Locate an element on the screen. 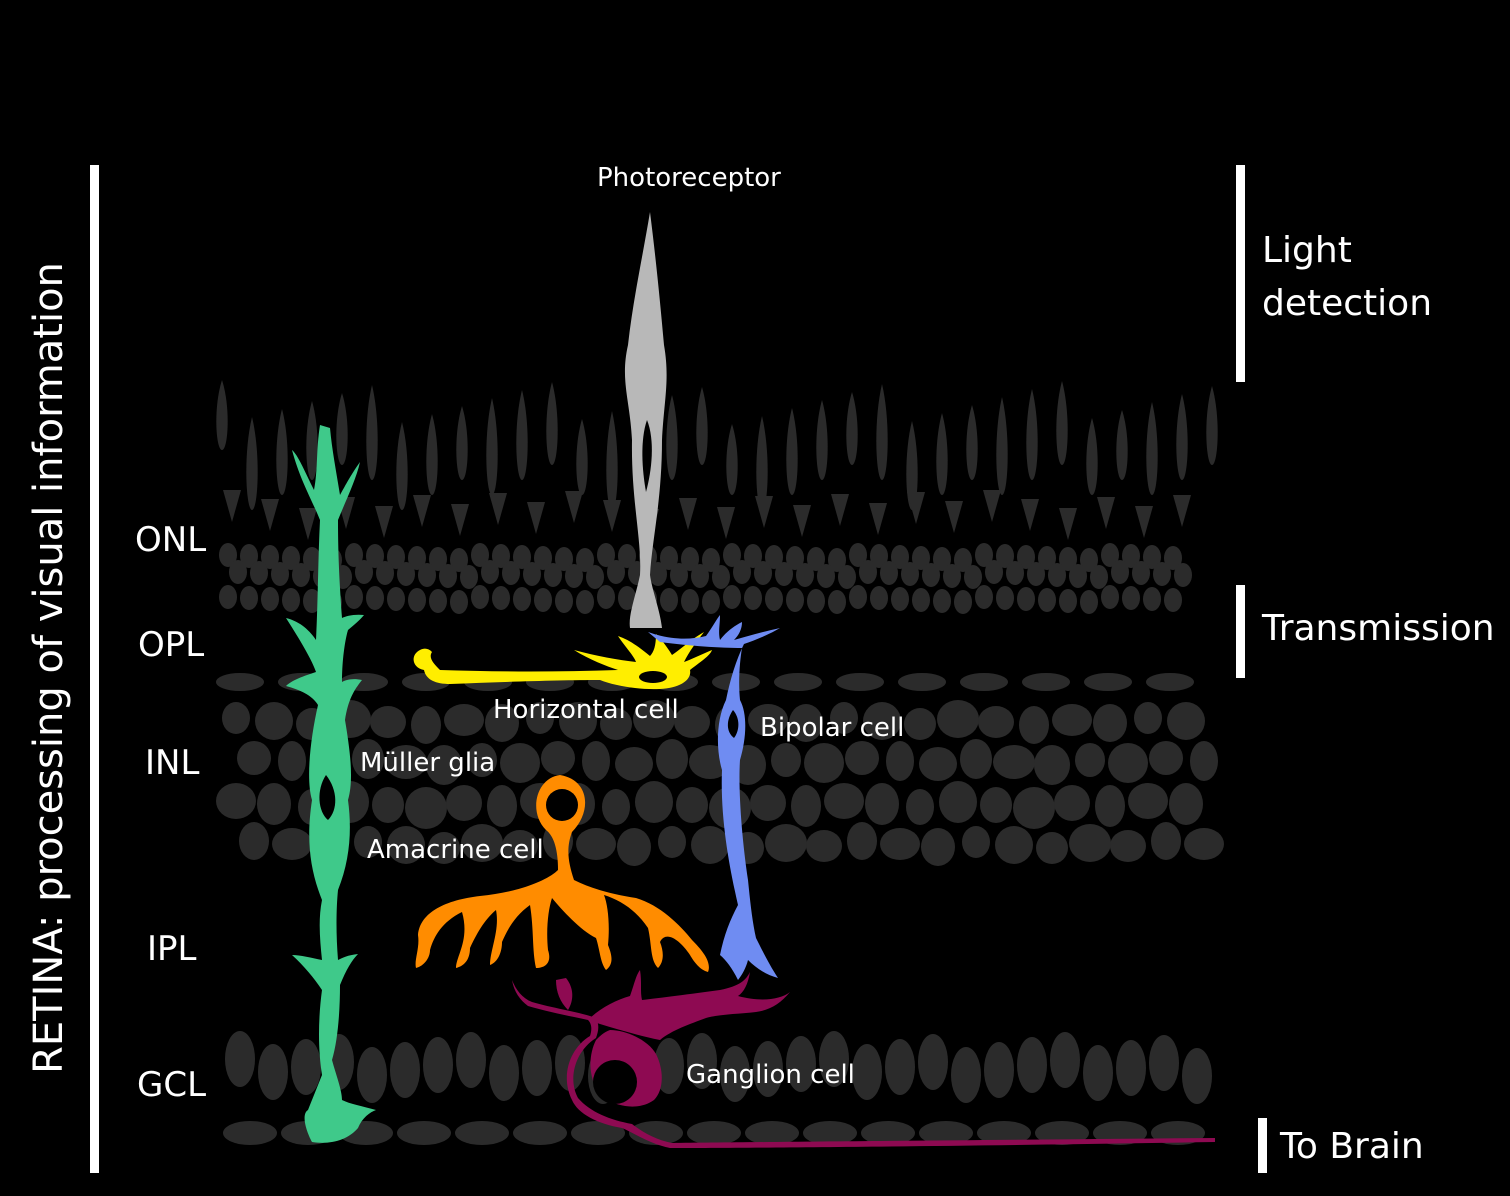  layer-label-inl: INL is located at coordinates (172, 763).